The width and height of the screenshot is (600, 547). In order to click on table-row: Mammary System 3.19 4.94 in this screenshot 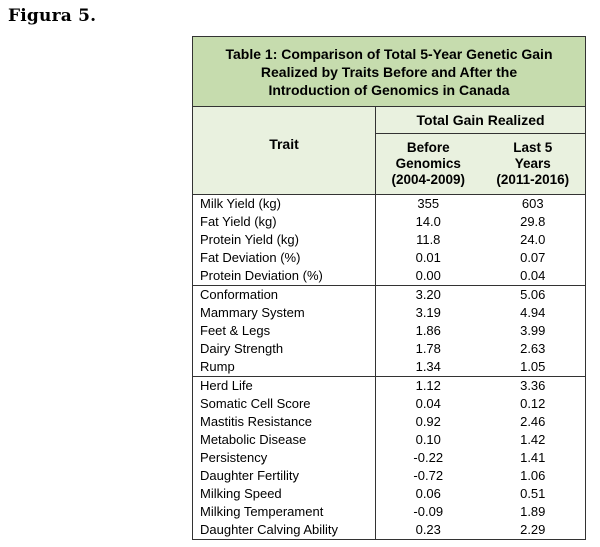, I will do `click(389, 313)`.